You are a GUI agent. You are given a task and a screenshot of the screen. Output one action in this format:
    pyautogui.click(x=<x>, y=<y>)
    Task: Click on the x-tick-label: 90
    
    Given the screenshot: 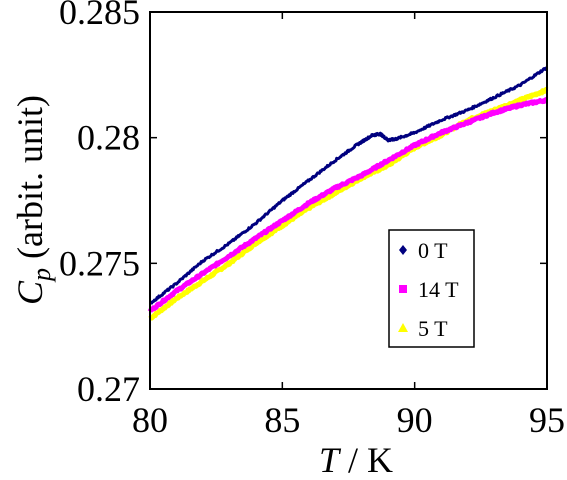 What is the action you would take?
    pyautogui.click(x=415, y=420)
    